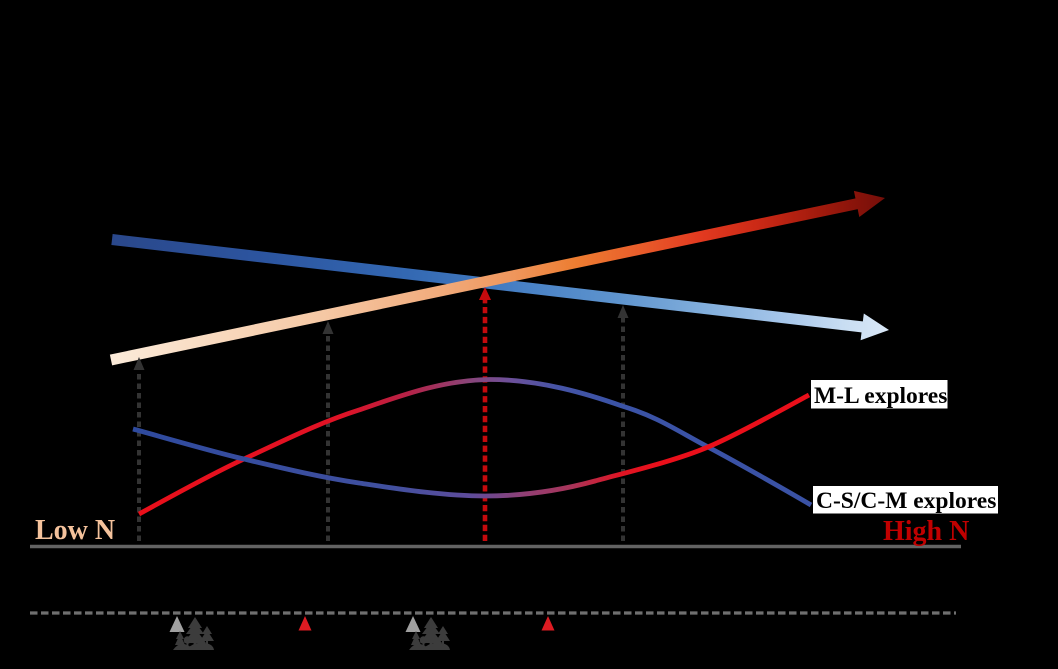 The height and width of the screenshot is (669, 1058). Describe the element at coordinates (75, 530) in the screenshot. I see `svg-text: Low N` at that location.